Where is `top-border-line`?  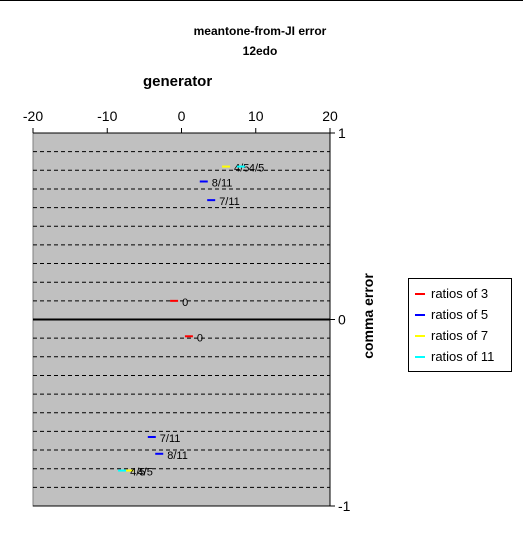 top-border-line is located at coordinates (261, 0).